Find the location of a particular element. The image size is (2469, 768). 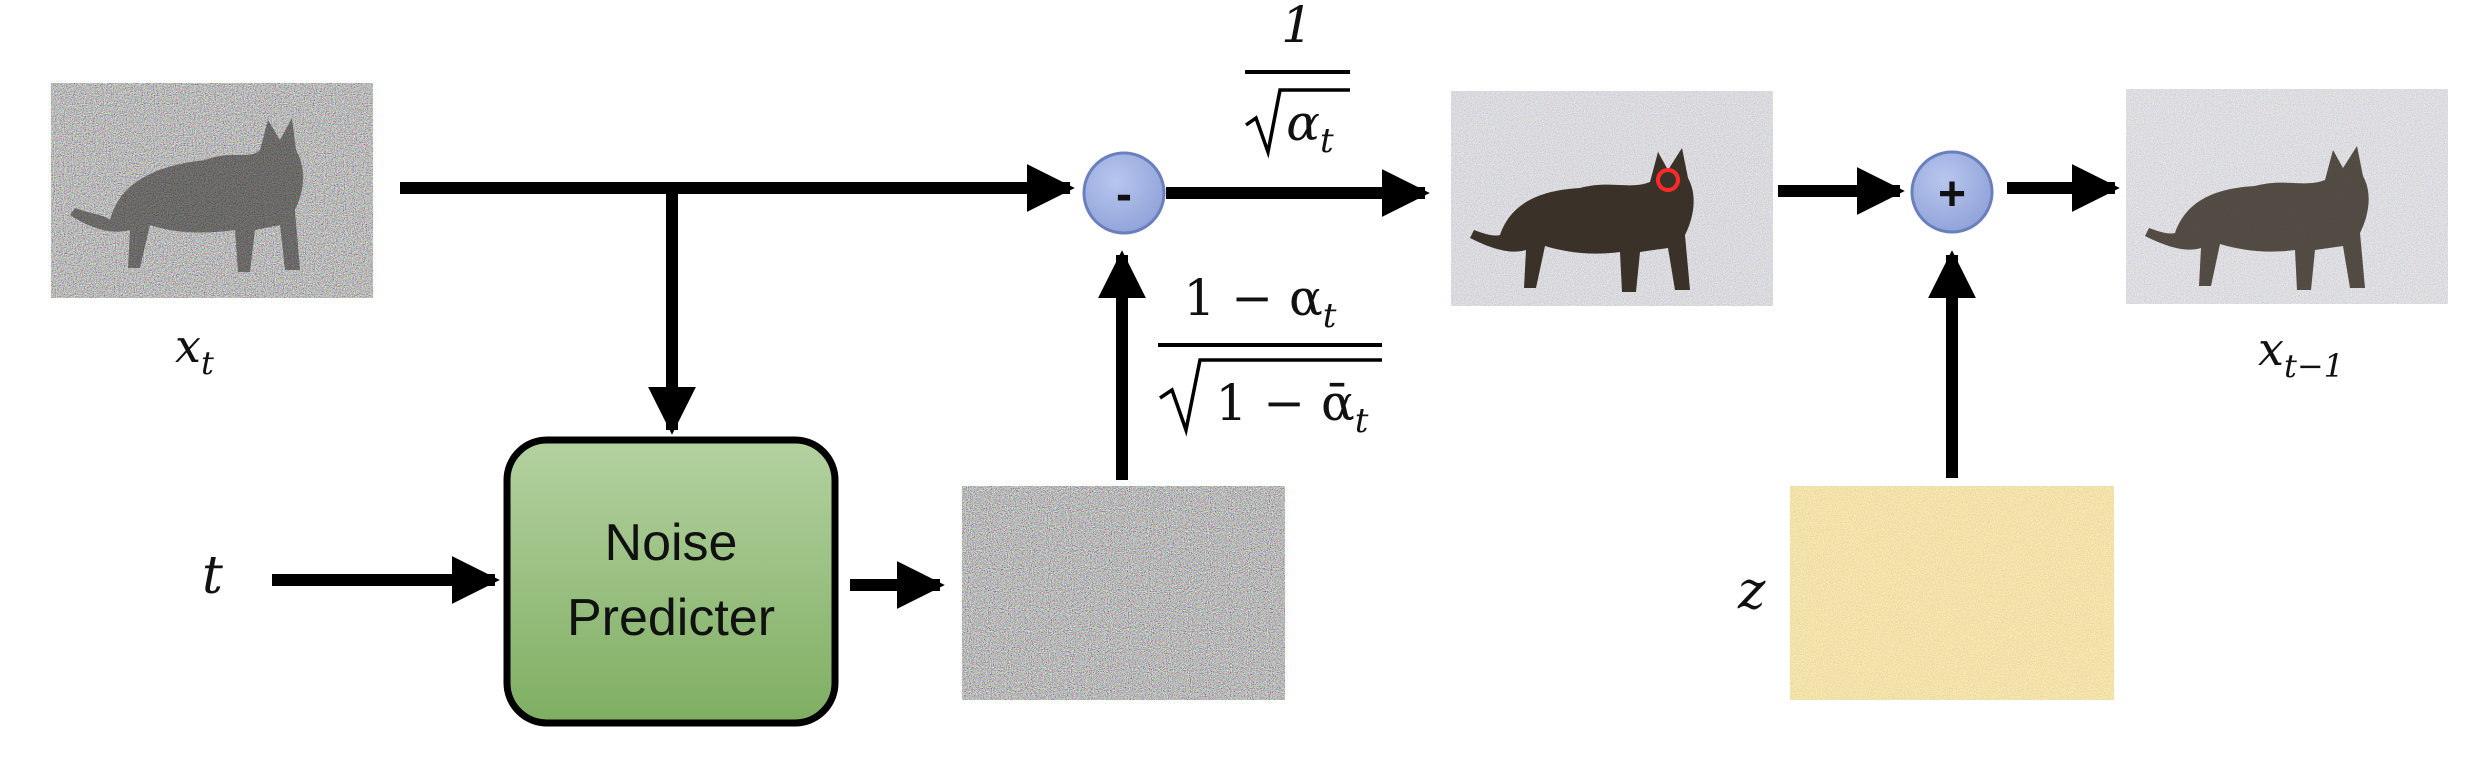

minus-symbol: - is located at coordinates (1124, 194).